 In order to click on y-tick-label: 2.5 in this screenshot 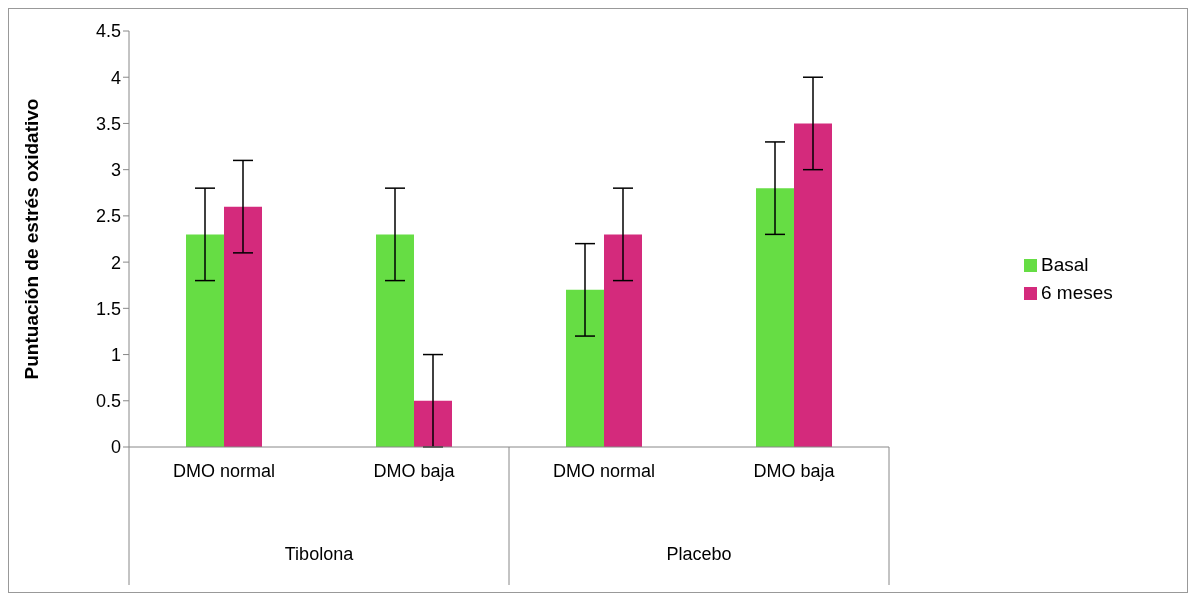, I will do `click(108, 216)`.